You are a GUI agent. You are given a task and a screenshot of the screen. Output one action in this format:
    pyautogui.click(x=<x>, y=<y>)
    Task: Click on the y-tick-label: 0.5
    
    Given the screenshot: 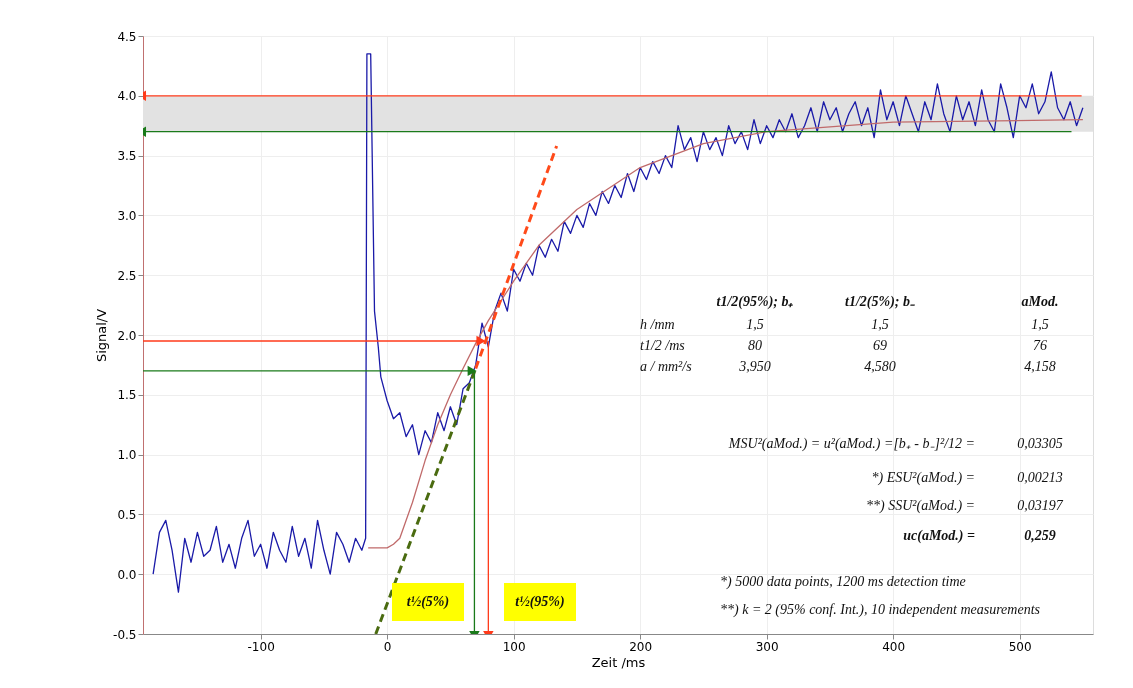 What is the action you would take?
    pyautogui.click(x=127, y=514)
    